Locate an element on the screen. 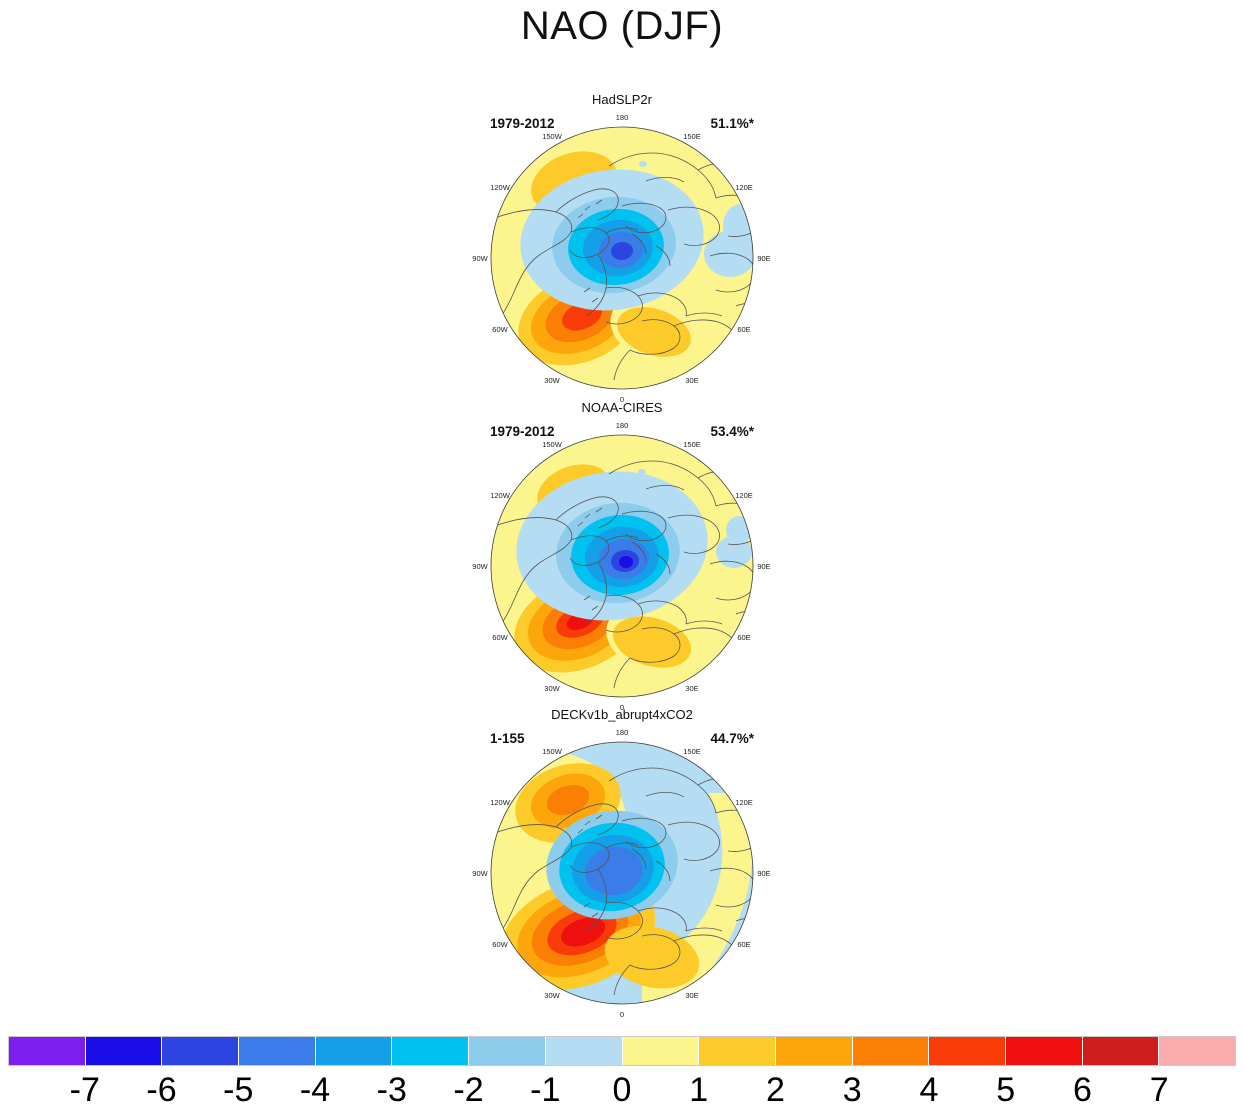 The image size is (1244, 1116). colorbar-tick--7: -7 is located at coordinates (84, 1090).